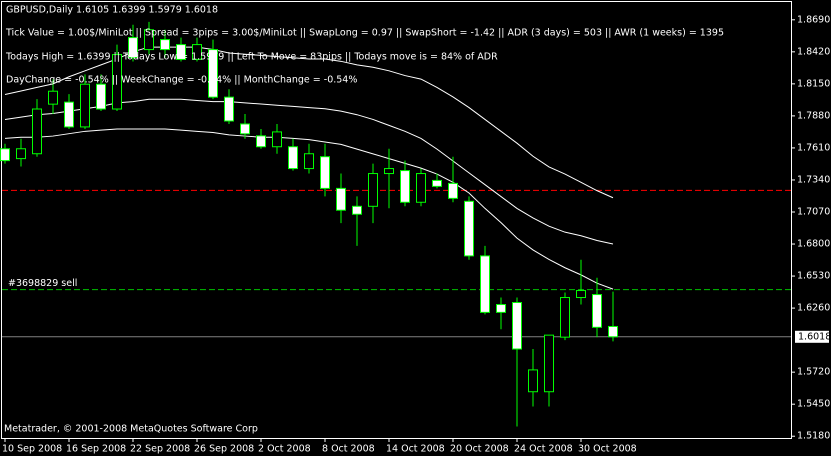  I want to click on x-tick-label: 10 Sep 2008, so click(32, 449).